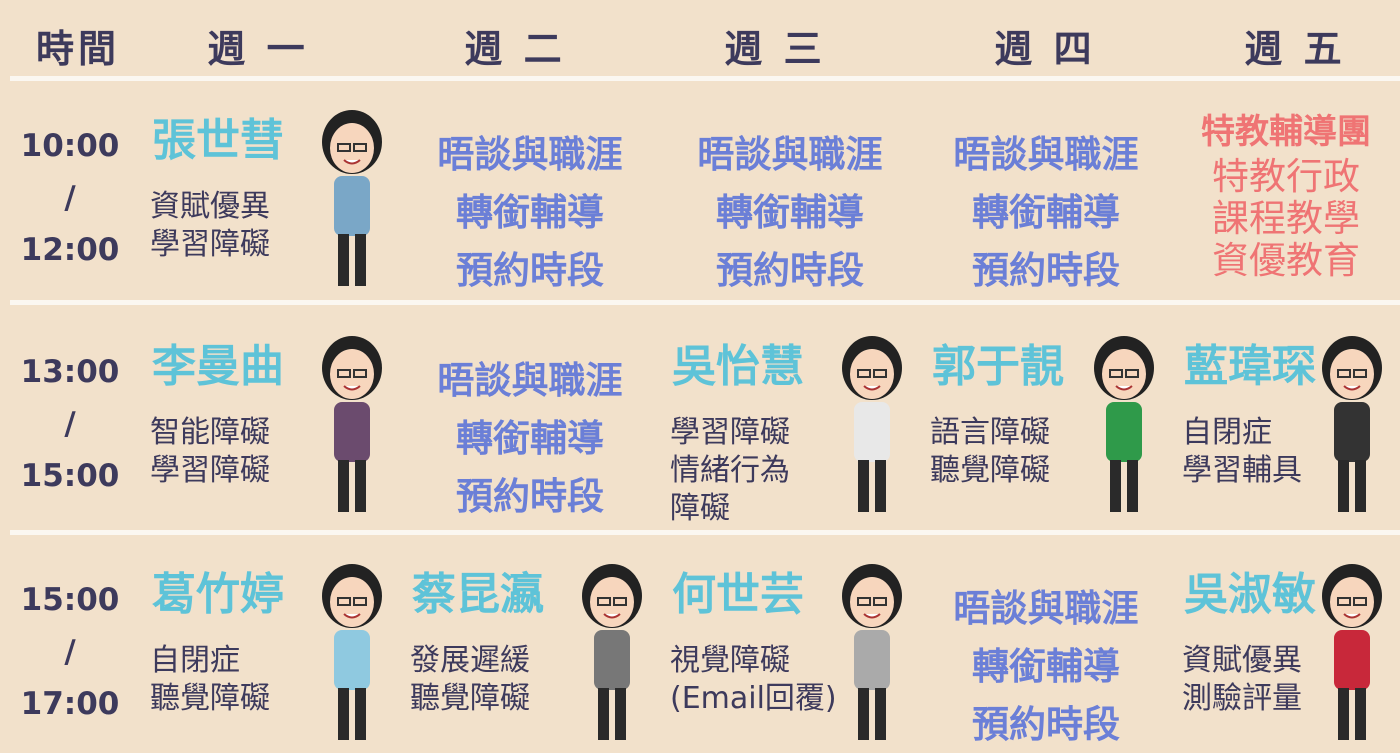  I want to click on notice-line: 特教輔導團, so click(1286, 132).